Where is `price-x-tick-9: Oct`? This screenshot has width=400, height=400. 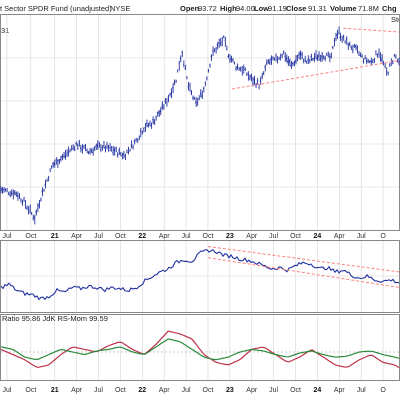 price-x-tick-9: Oct is located at coordinates (208, 236).